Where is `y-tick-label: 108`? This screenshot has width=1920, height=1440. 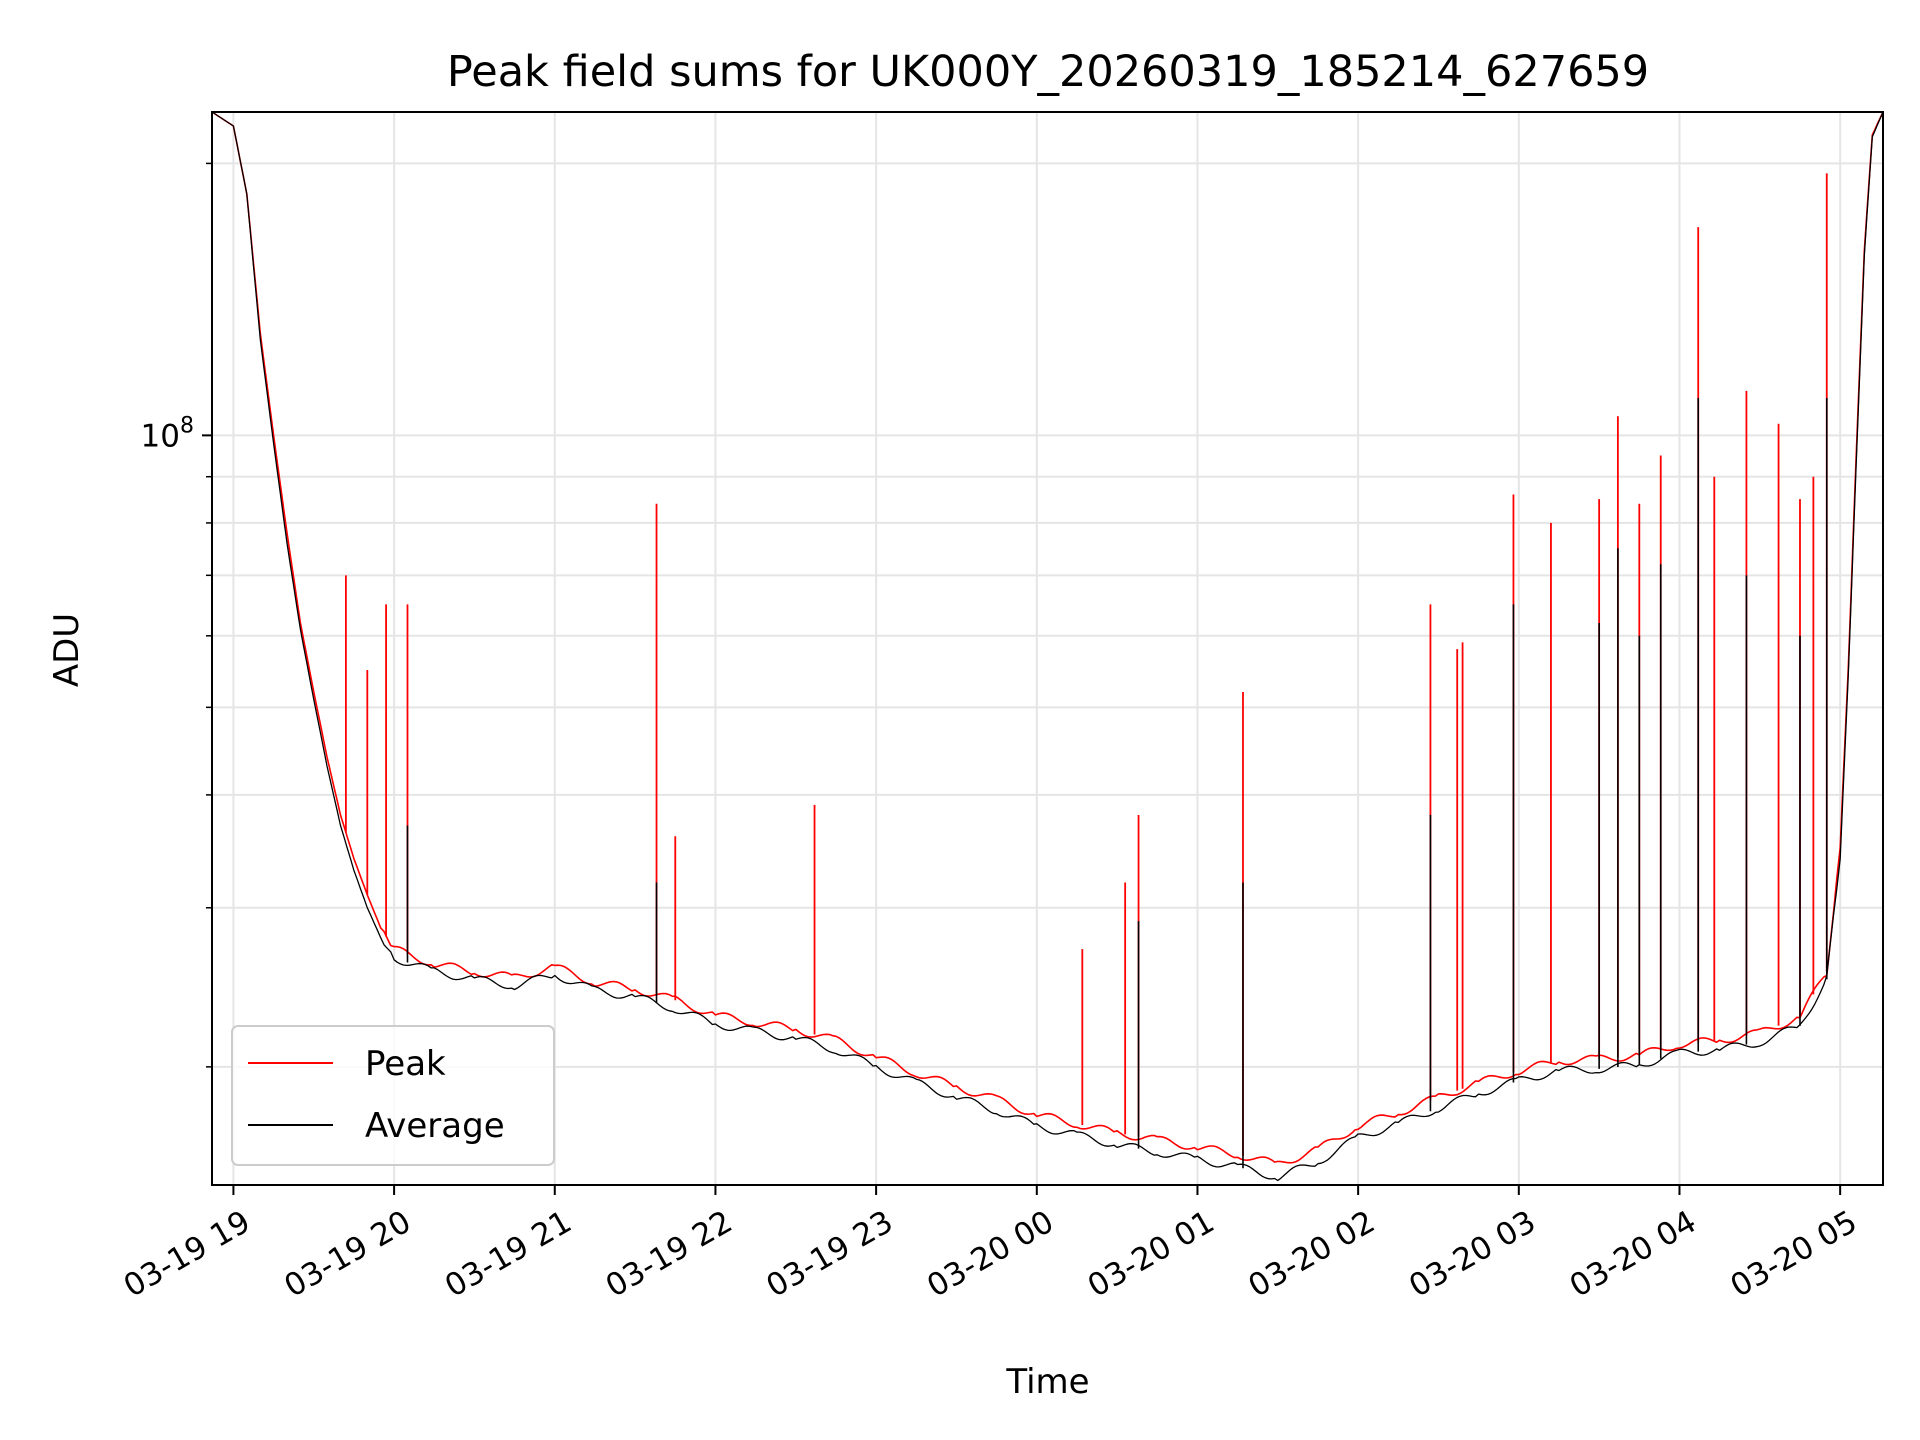
y-tick-label: 108 is located at coordinates (167, 433).